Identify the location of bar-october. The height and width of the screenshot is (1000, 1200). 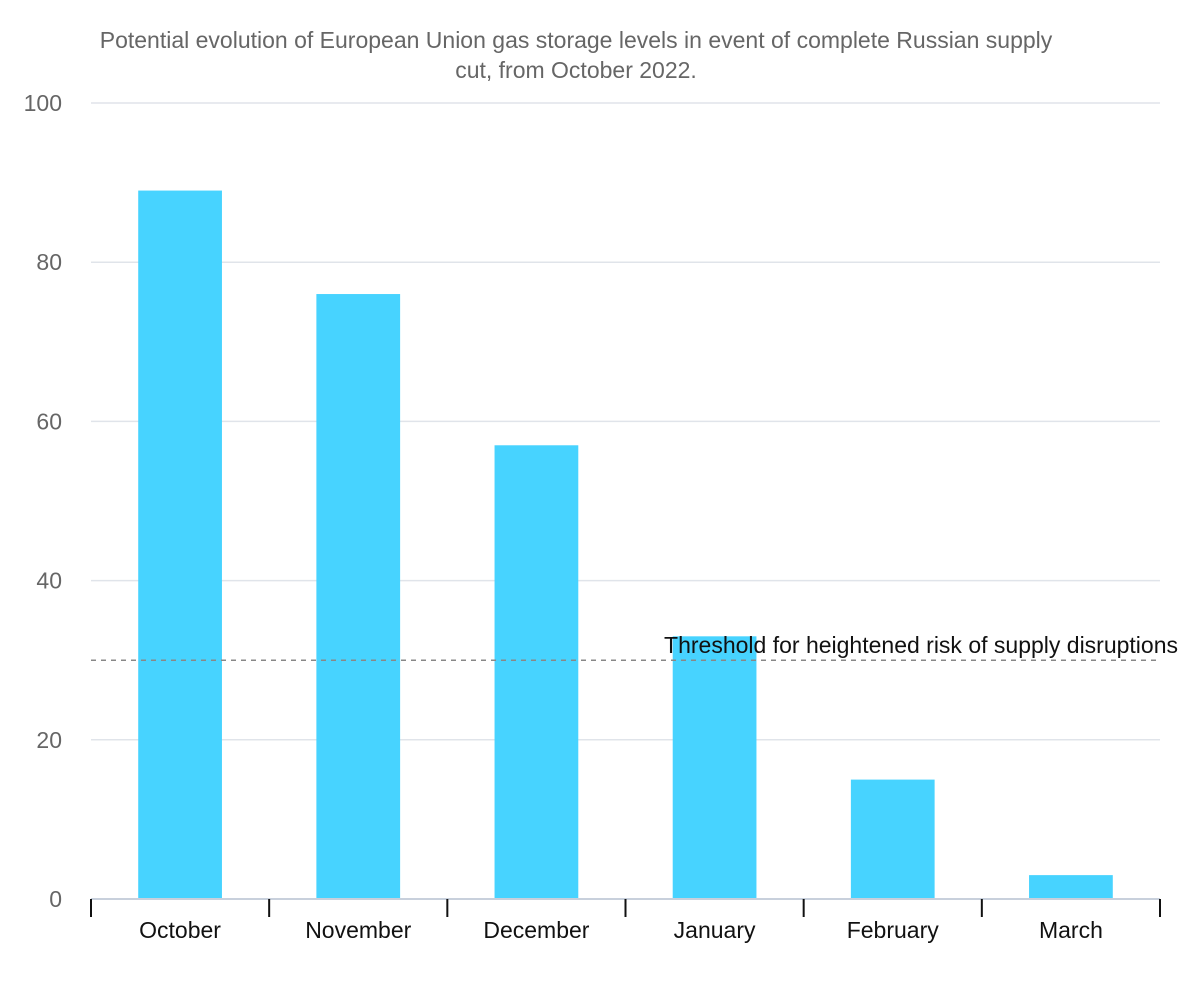
(180, 544).